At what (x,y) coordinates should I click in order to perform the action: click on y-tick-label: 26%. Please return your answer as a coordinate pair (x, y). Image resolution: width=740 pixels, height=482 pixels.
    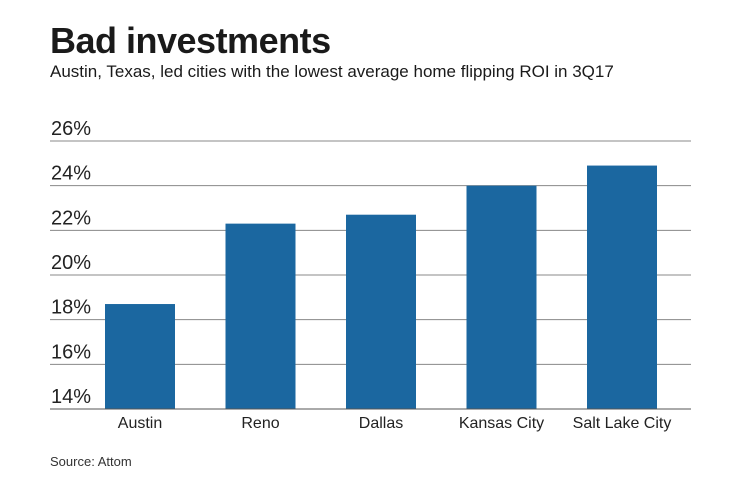
    Looking at the image, I should click on (71, 129).